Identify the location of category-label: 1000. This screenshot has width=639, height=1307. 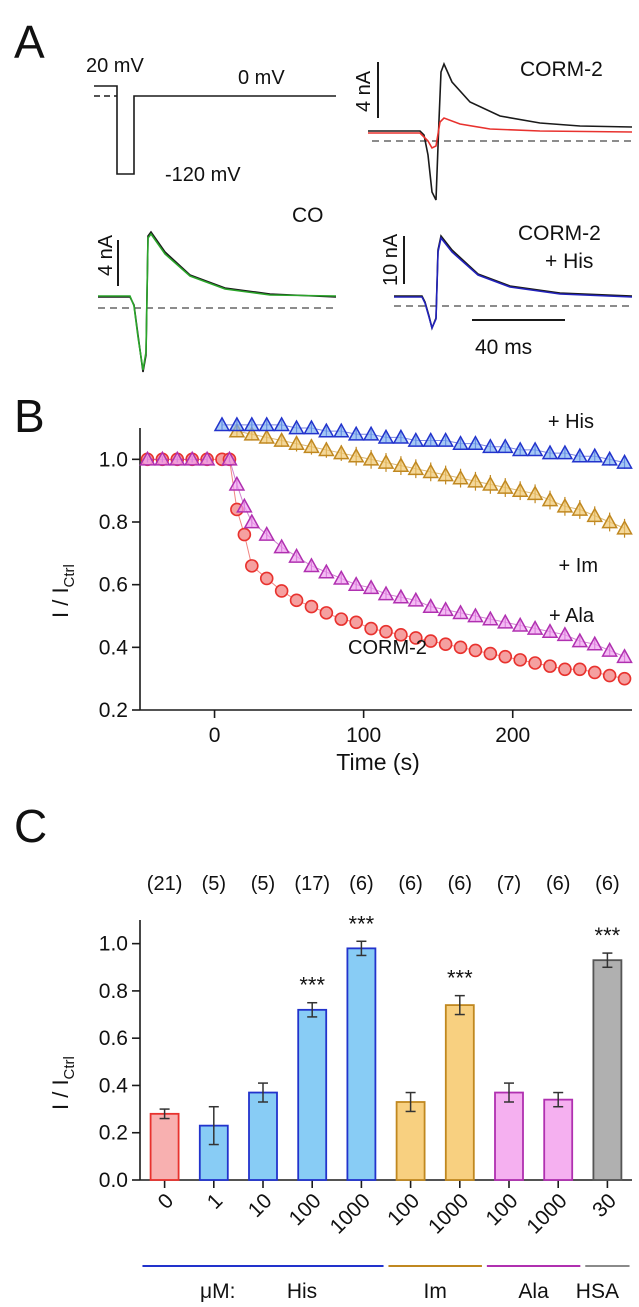
(546, 1213).